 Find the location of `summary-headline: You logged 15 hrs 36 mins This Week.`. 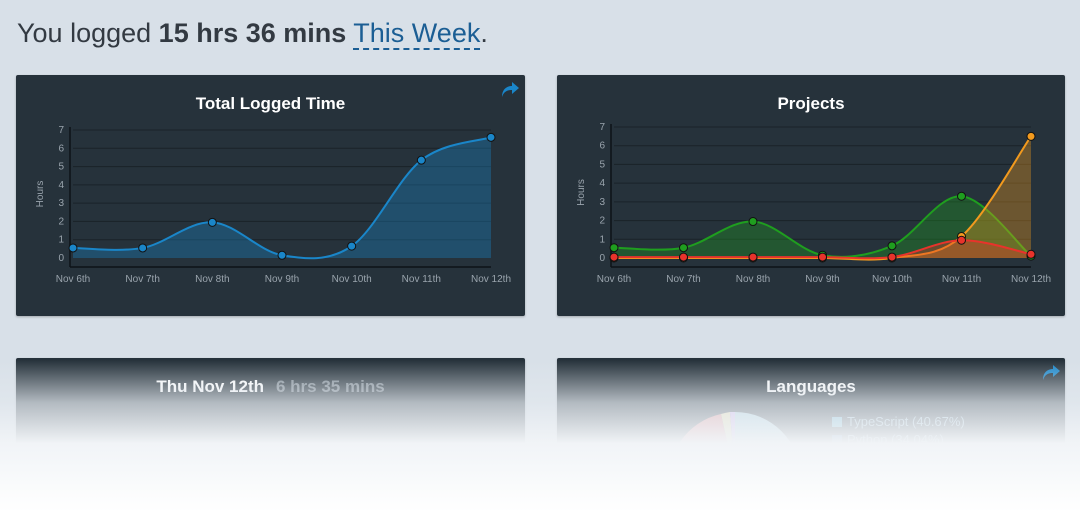

summary-headline: You logged 15 hrs 36 mins This Week. is located at coordinates (252, 34).